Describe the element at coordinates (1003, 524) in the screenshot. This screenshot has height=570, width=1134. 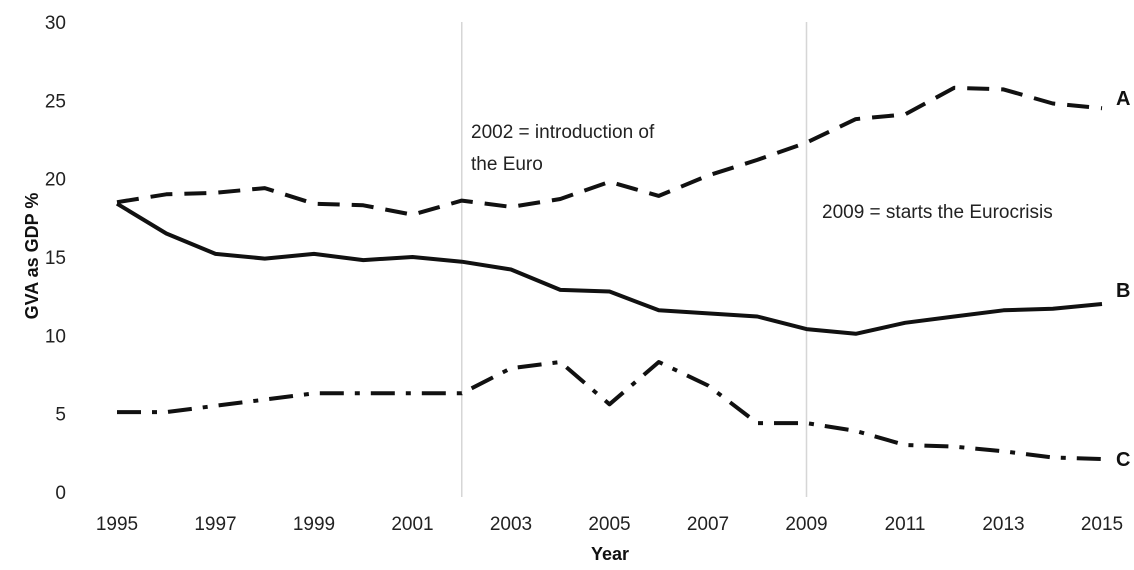
I see `x-tick-label: 2013` at that location.